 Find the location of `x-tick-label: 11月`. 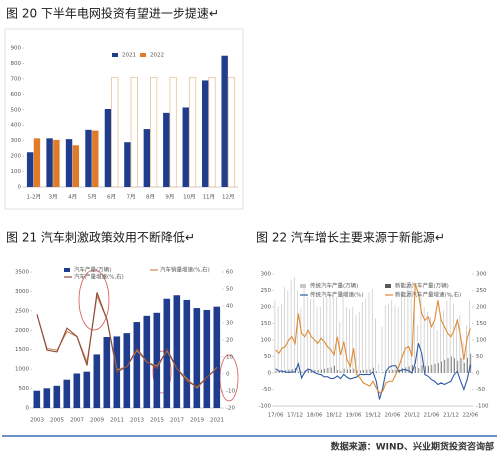

x-tick-label: 11月 is located at coordinates (209, 197).